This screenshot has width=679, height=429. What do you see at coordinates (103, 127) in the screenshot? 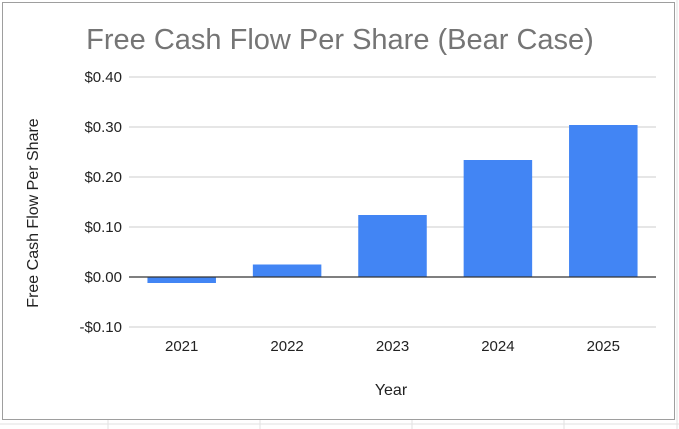
I see `y-tick-label: $0.30` at bounding box center [103, 127].